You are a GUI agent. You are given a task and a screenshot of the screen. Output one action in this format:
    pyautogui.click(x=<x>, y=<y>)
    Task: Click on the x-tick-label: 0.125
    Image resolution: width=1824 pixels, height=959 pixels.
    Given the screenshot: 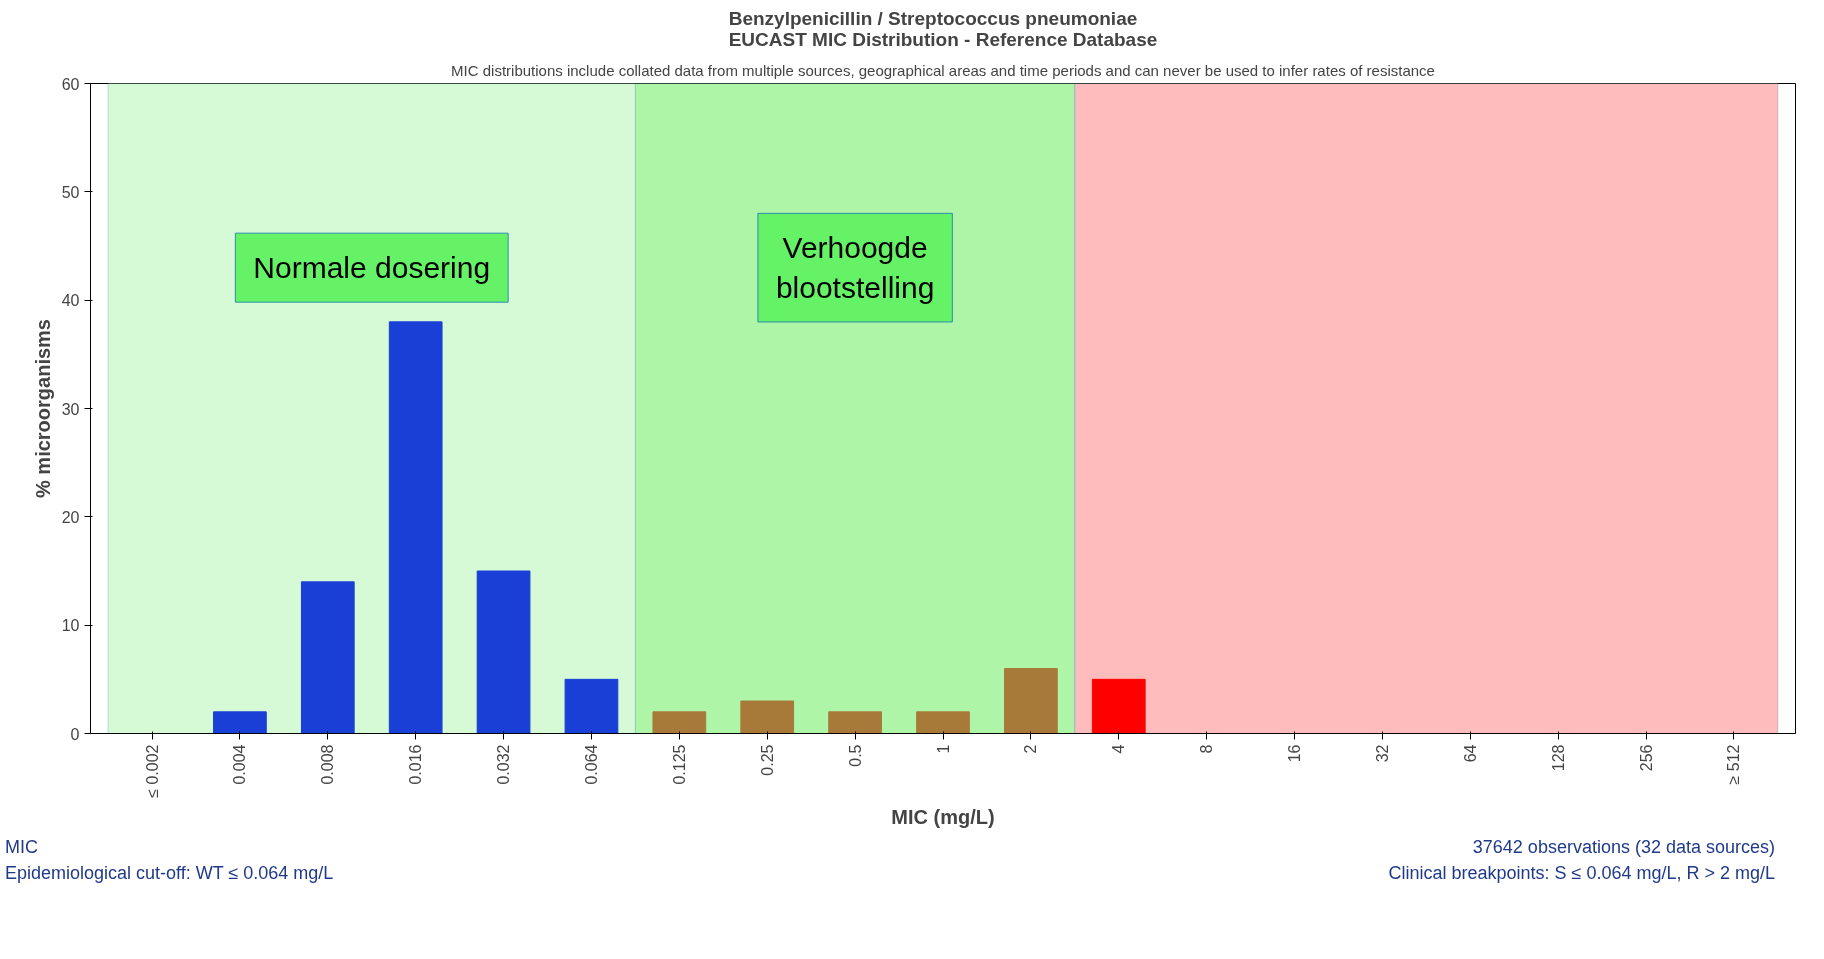 What is the action you would take?
    pyautogui.click(x=679, y=764)
    